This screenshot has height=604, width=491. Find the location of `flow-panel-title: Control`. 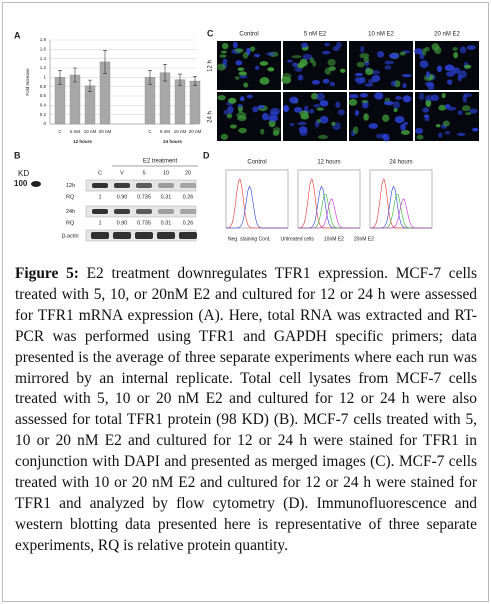

flow-panel-title: Control is located at coordinates (256, 163).